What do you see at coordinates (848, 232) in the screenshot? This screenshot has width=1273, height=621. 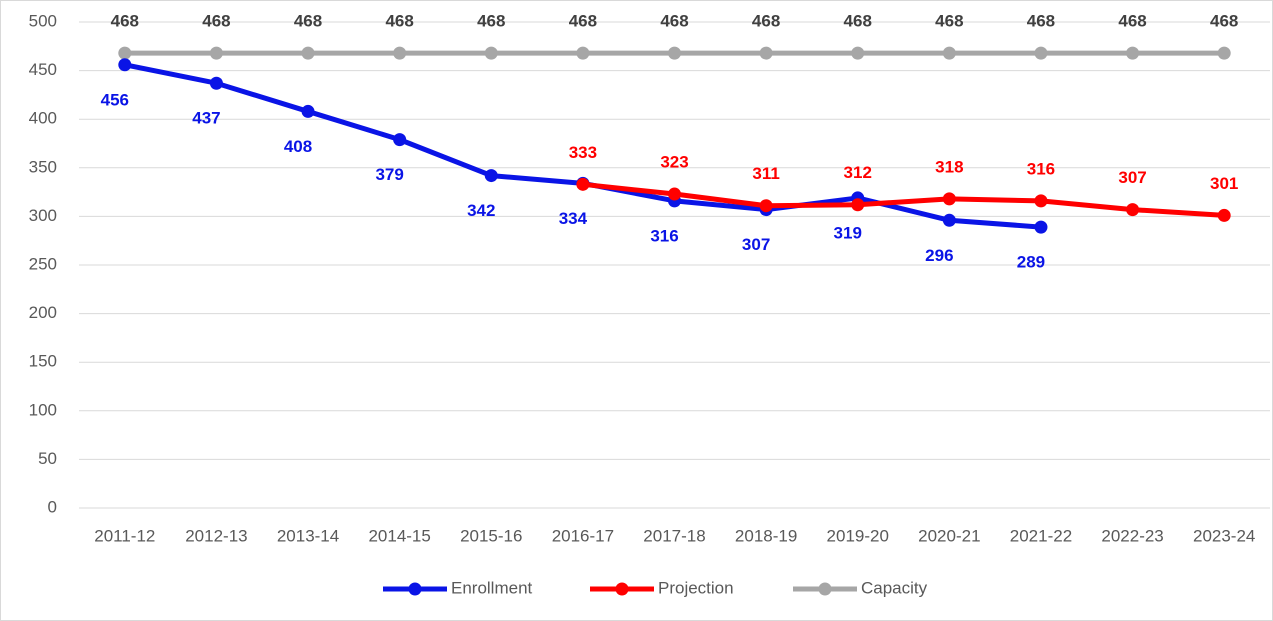 I see `data-label: 319` at bounding box center [848, 232].